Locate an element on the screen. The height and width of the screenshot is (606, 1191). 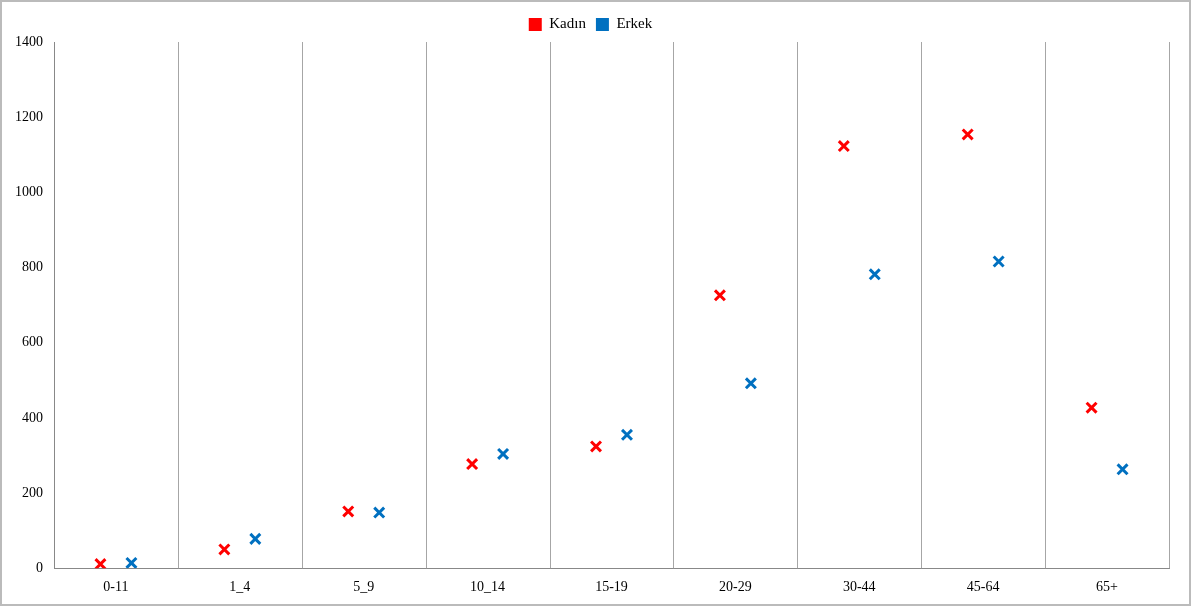
x-tick-label: 5_9 is located at coordinates (364, 587).